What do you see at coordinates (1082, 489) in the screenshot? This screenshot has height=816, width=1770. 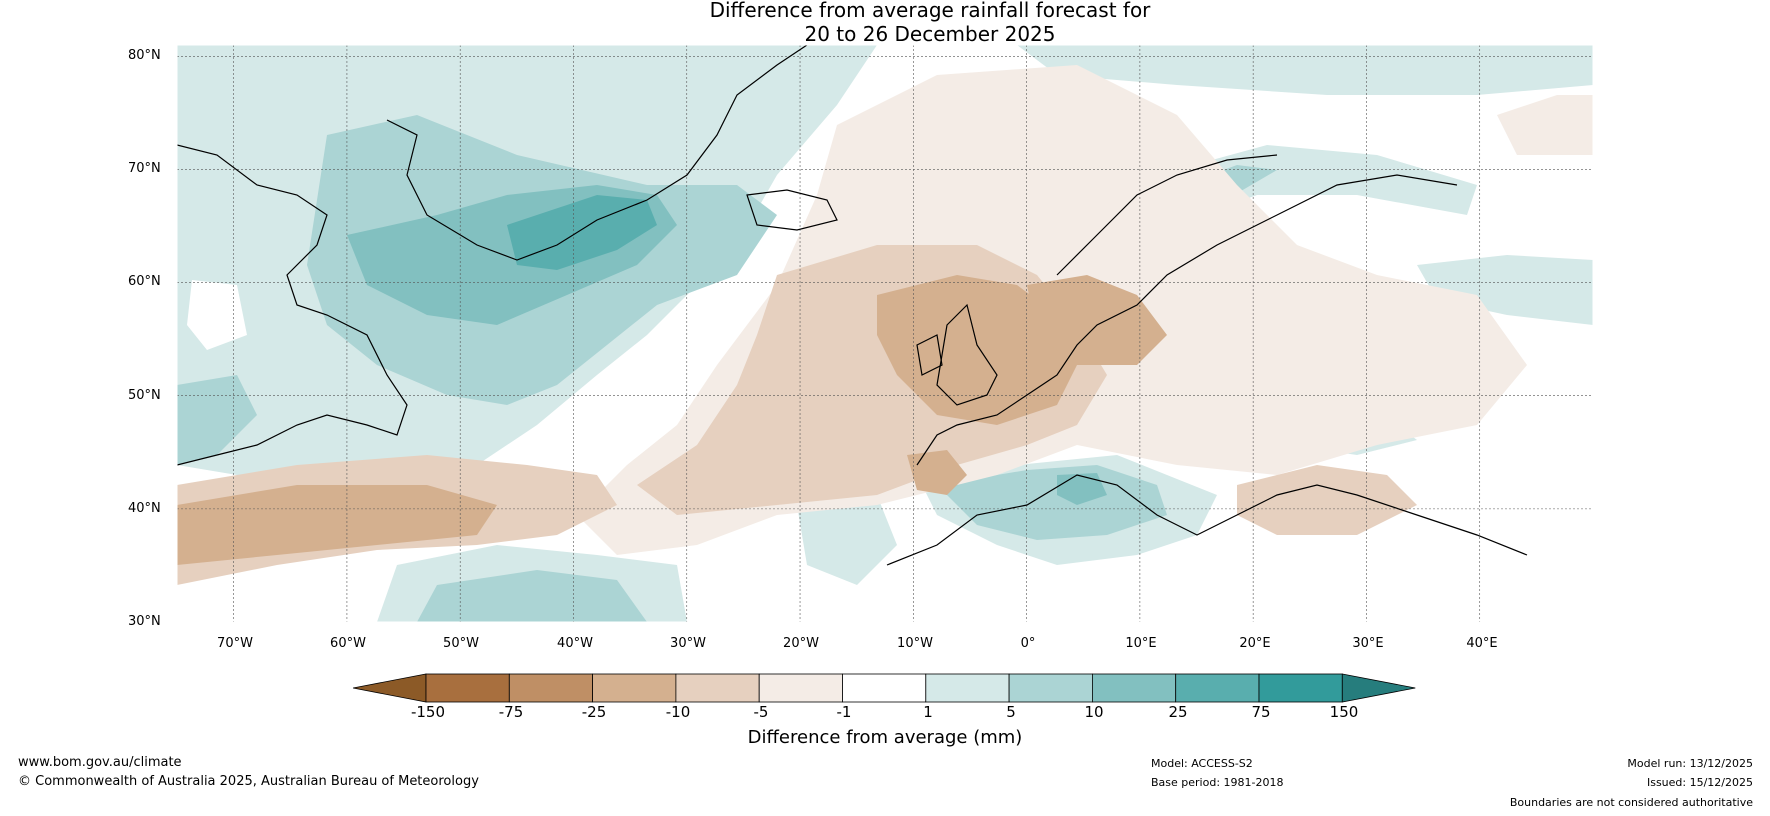 I see `wet-region-tyrrhenian` at bounding box center [1082, 489].